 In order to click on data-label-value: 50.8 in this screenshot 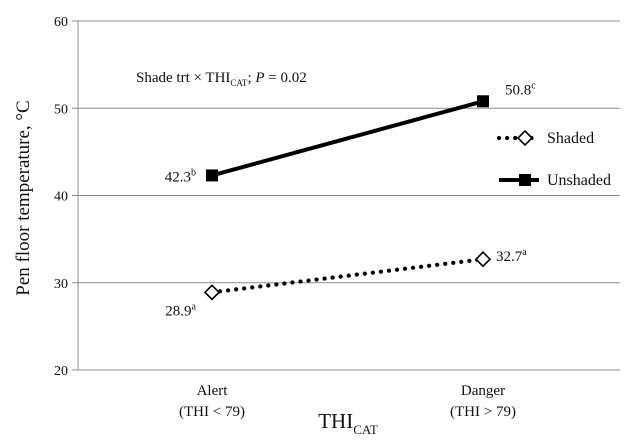, I will do `click(518, 90)`.